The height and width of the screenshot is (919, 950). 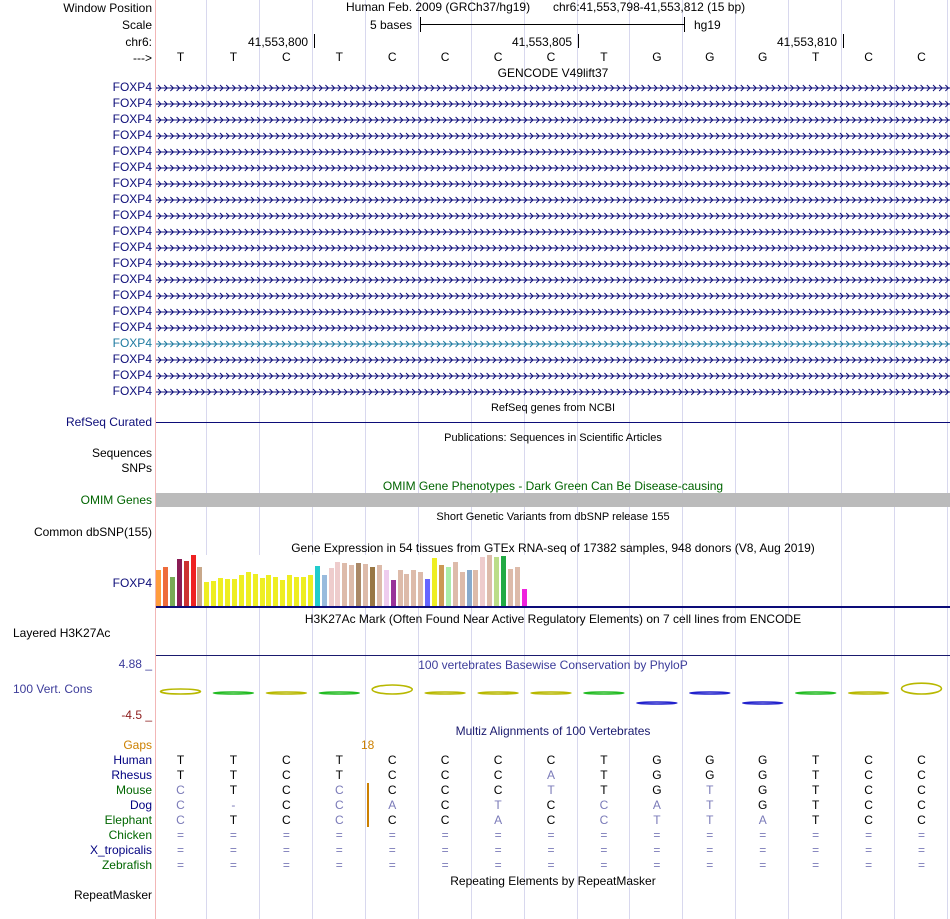 I want to click on species-label: Mouse, so click(x=133, y=790).